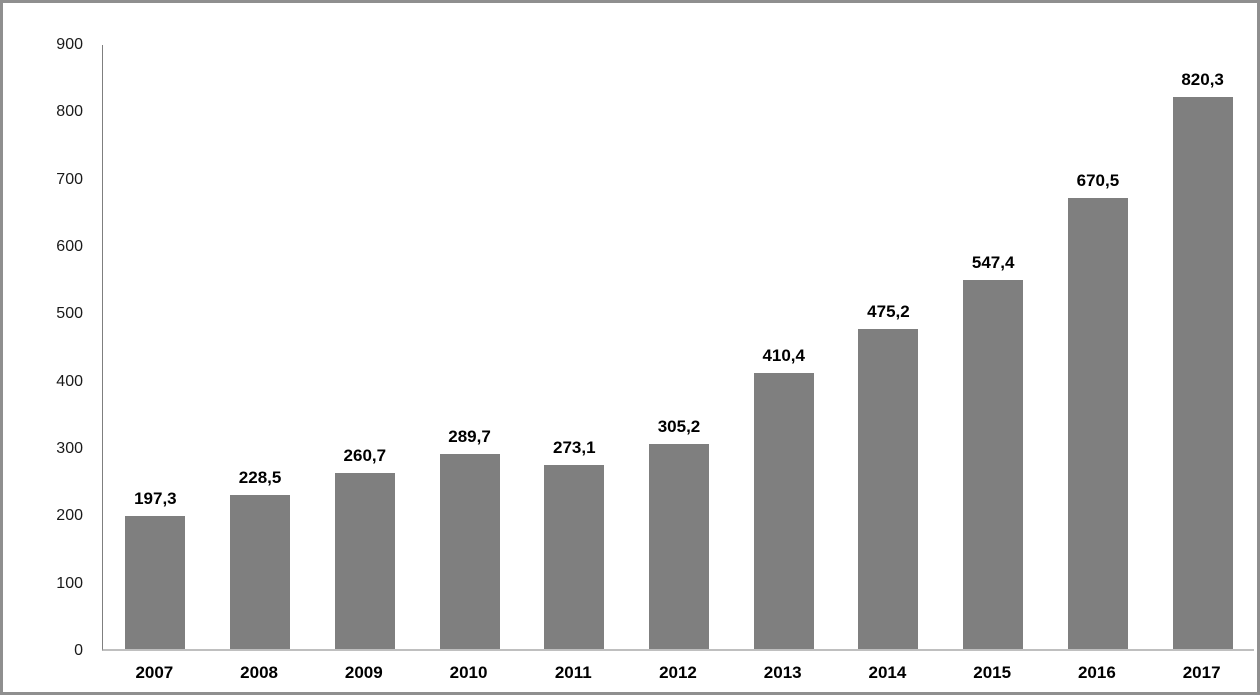 This screenshot has width=1260, height=695. Describe the element at coordinates (469, 436) in the screenshot. I see `bar-value-label: 289,7` at that location.